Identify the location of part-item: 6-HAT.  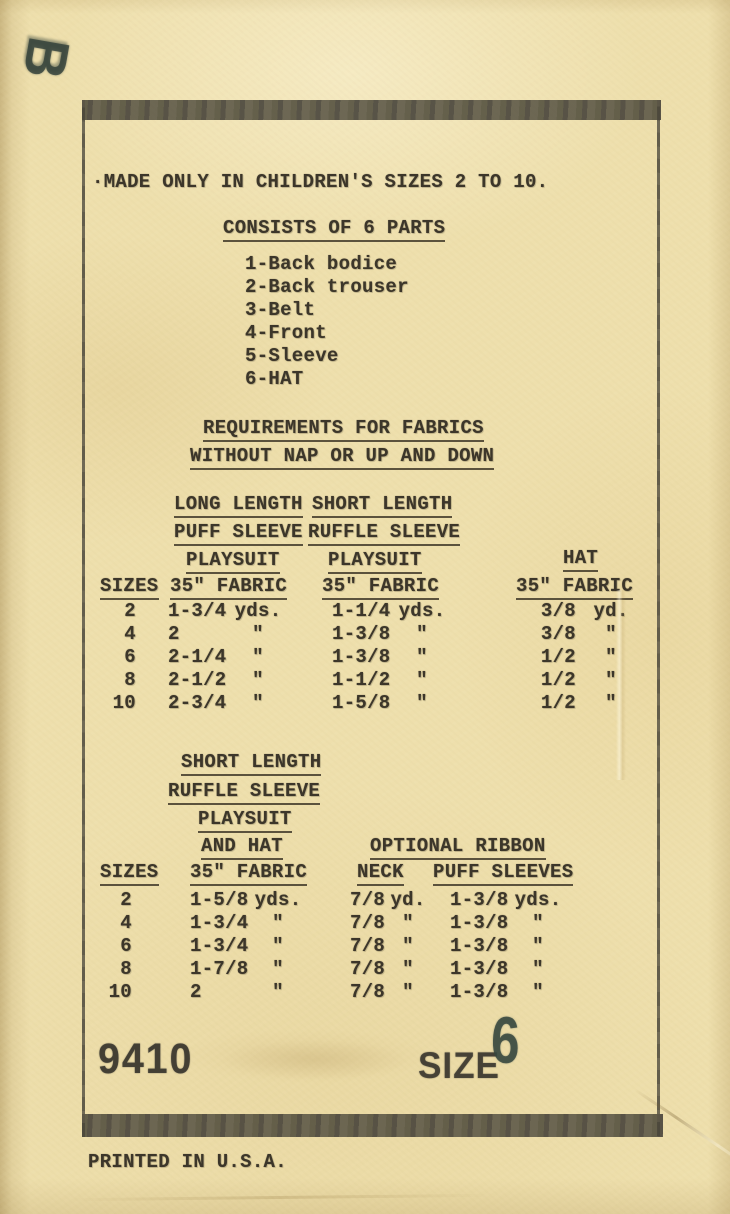
(274, 379).